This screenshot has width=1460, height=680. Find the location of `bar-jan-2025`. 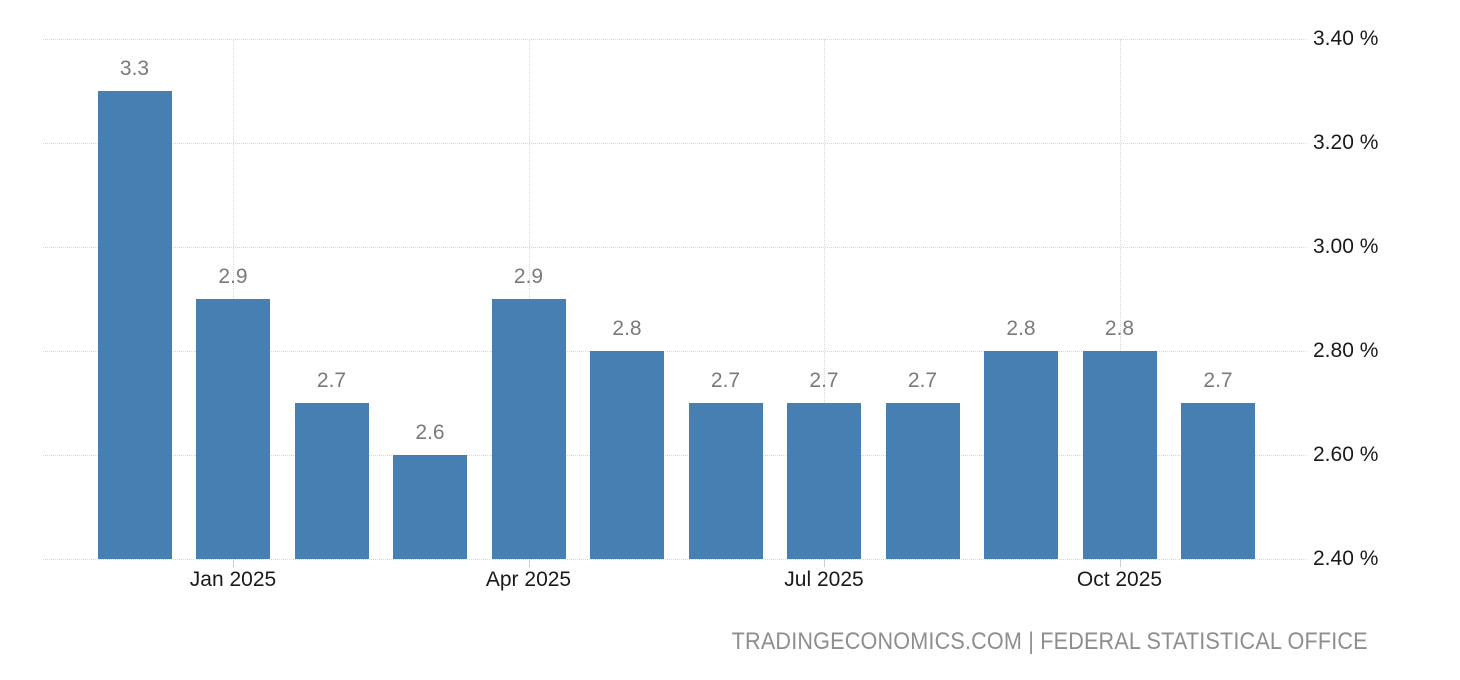

bar-jan-2025 is located at coordinates (233, 429).